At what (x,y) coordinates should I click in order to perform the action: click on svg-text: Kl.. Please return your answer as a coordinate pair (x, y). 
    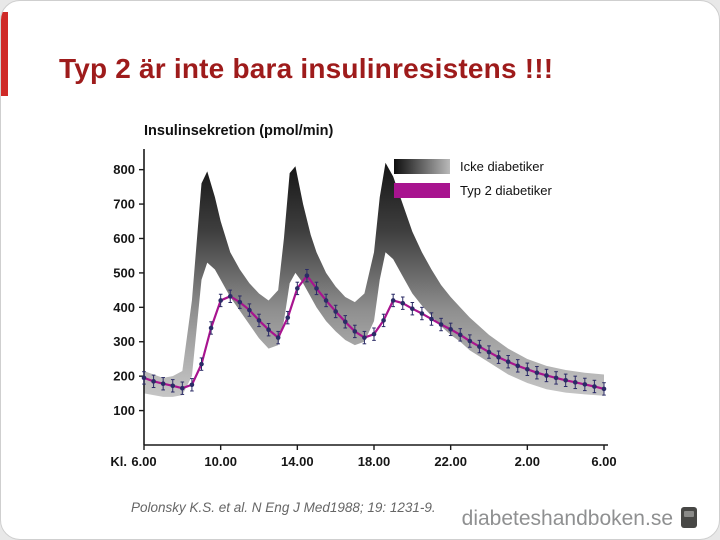
    Looking at the image, I should click on (118, 461).